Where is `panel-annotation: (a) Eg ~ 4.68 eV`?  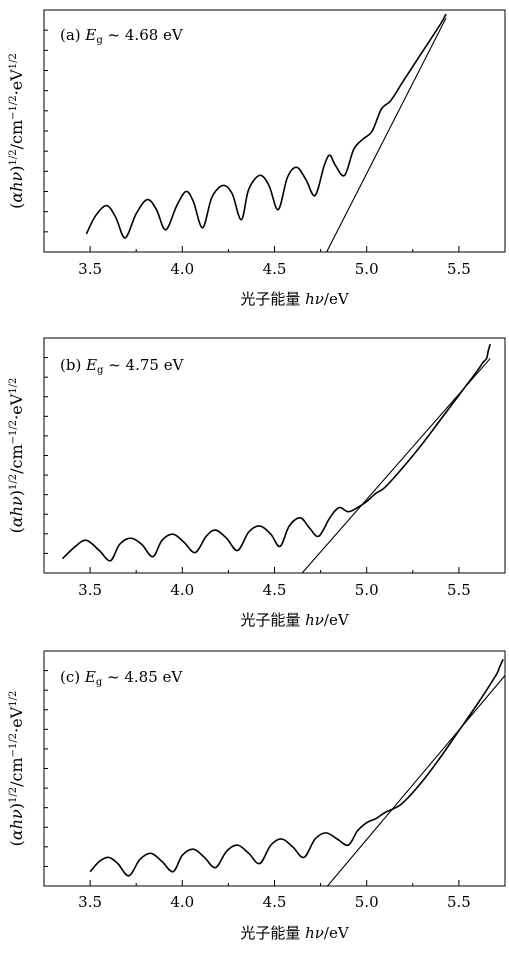
panel-annotation: (a) Eg ~ 4.68 eV is located at coordinates (122, 36).